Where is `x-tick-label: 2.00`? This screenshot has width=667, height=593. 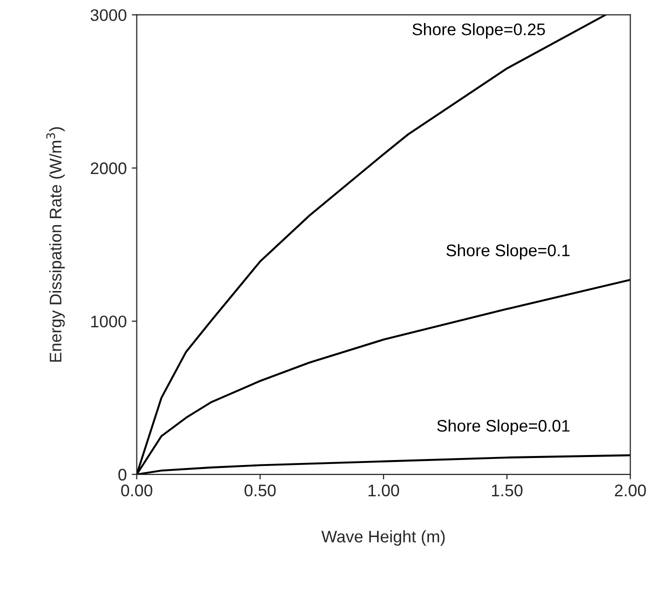 x-tick-label: 2.00 is located at coordinates (630, 490).